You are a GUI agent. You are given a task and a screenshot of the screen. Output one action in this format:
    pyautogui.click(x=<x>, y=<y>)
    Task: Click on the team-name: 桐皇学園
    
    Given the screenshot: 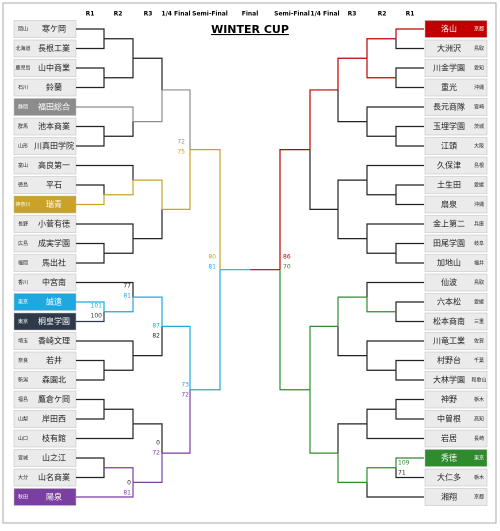 What is the action you would take?
    pyautogui.click(x=54, y=321)
    